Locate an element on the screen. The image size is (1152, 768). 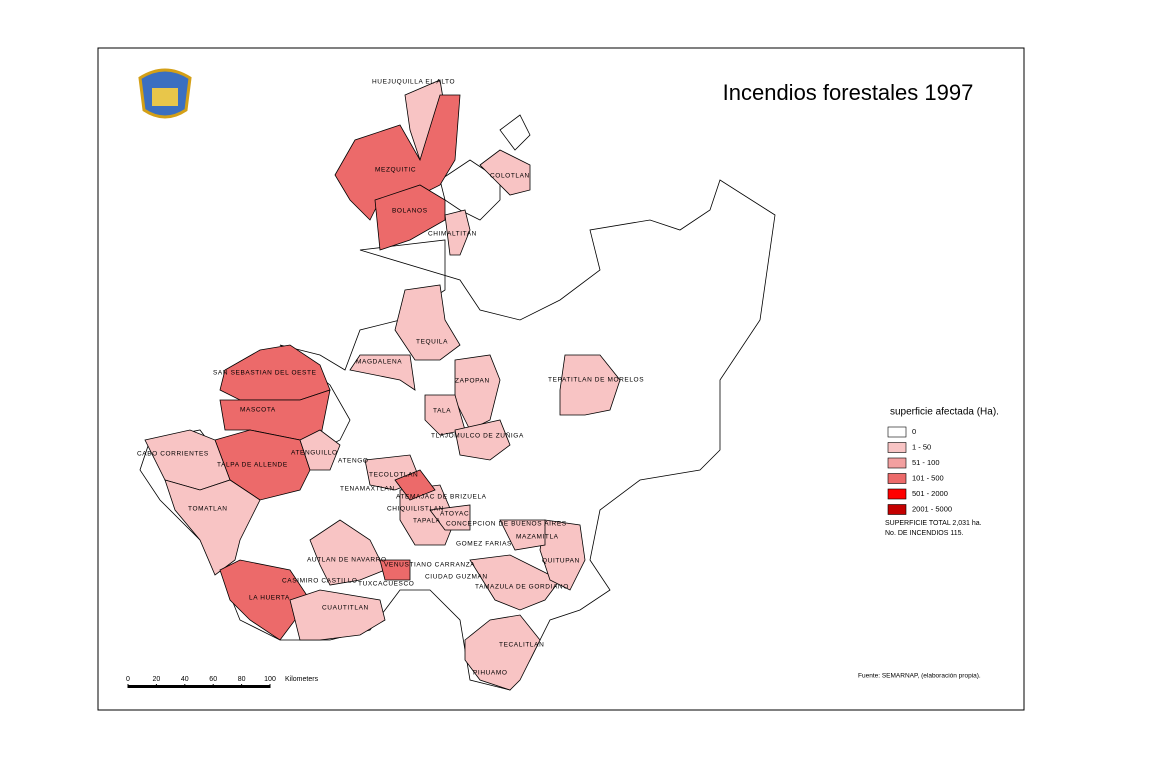
municipality-label: TLAJOMULCO DE ZUÑIGA is located at coordinates (477, 435).